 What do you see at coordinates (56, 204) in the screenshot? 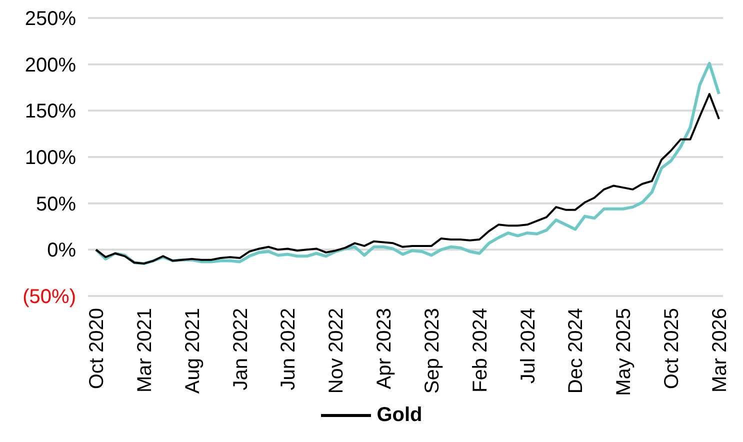
I see `y-tick-label: 50%` at bounding box center [56, 204].